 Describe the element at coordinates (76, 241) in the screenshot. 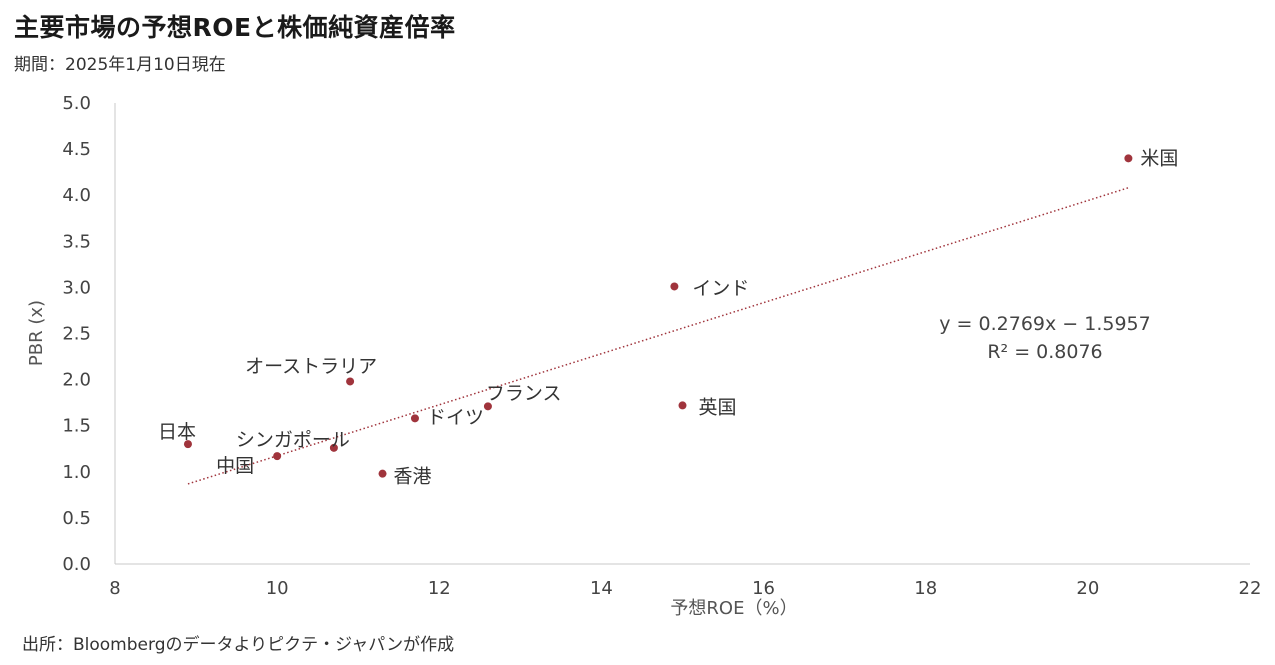

I see `y-tick-label: 3.5` at that location.